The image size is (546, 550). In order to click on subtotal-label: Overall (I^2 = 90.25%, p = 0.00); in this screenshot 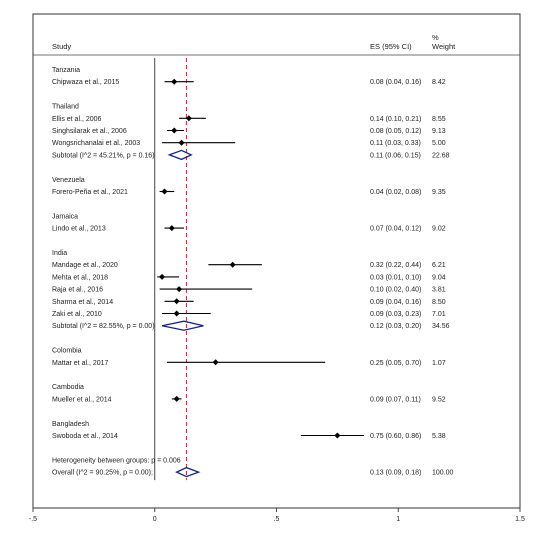, I will do `click(102, 473)`.